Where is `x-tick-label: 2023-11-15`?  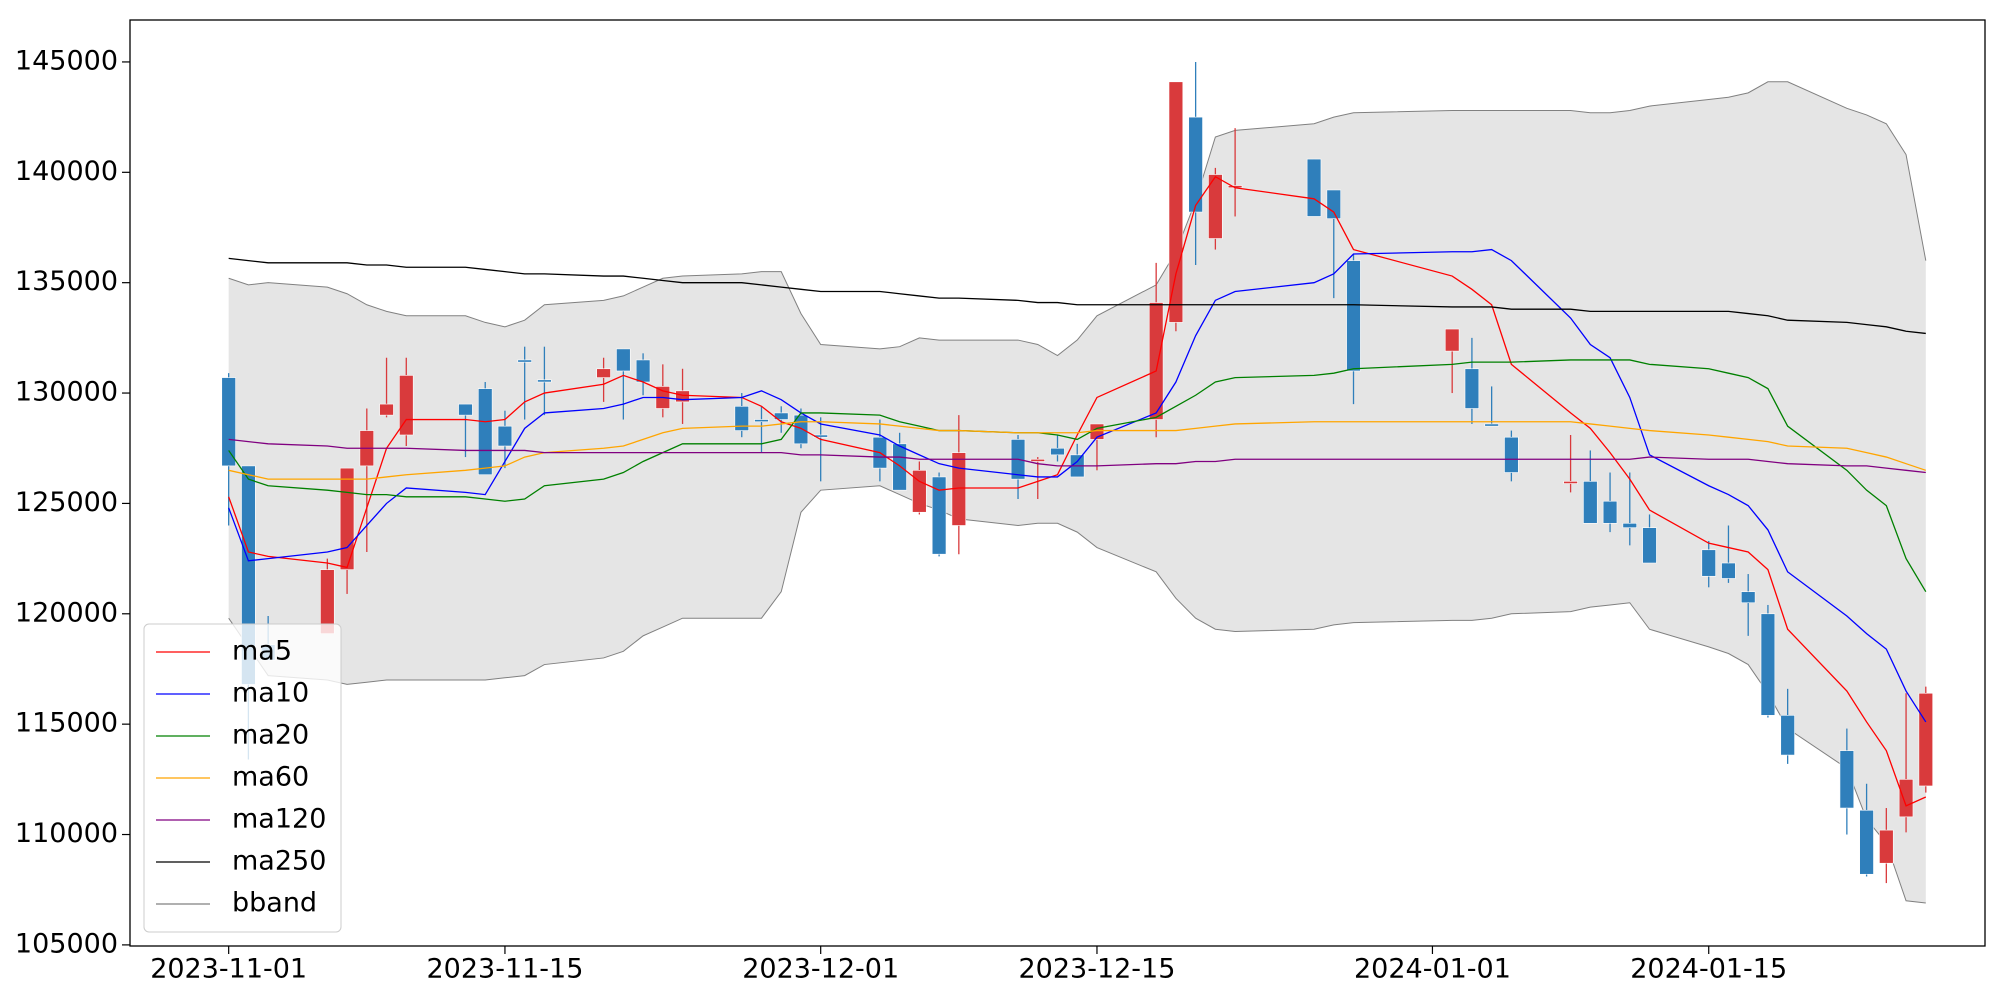
x-tick-label: 2023-11-15 is located at coordinates (504, 969).